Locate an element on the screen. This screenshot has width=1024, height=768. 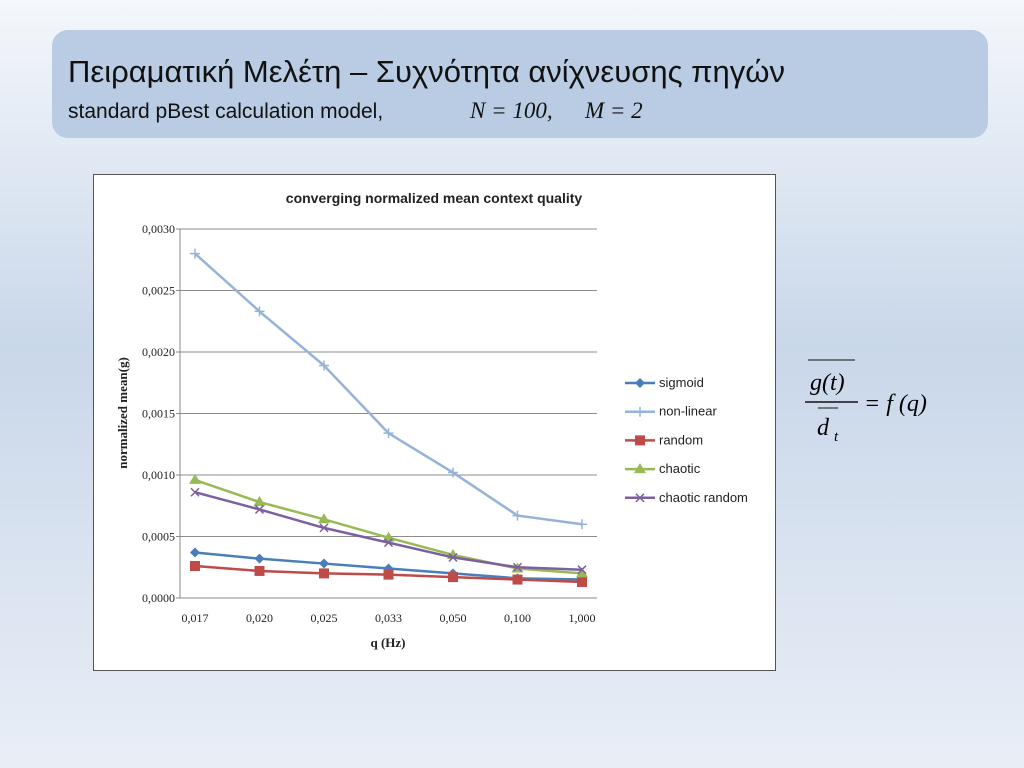
y-tick-label: 0,0020 is located at coordinates (158, 352).